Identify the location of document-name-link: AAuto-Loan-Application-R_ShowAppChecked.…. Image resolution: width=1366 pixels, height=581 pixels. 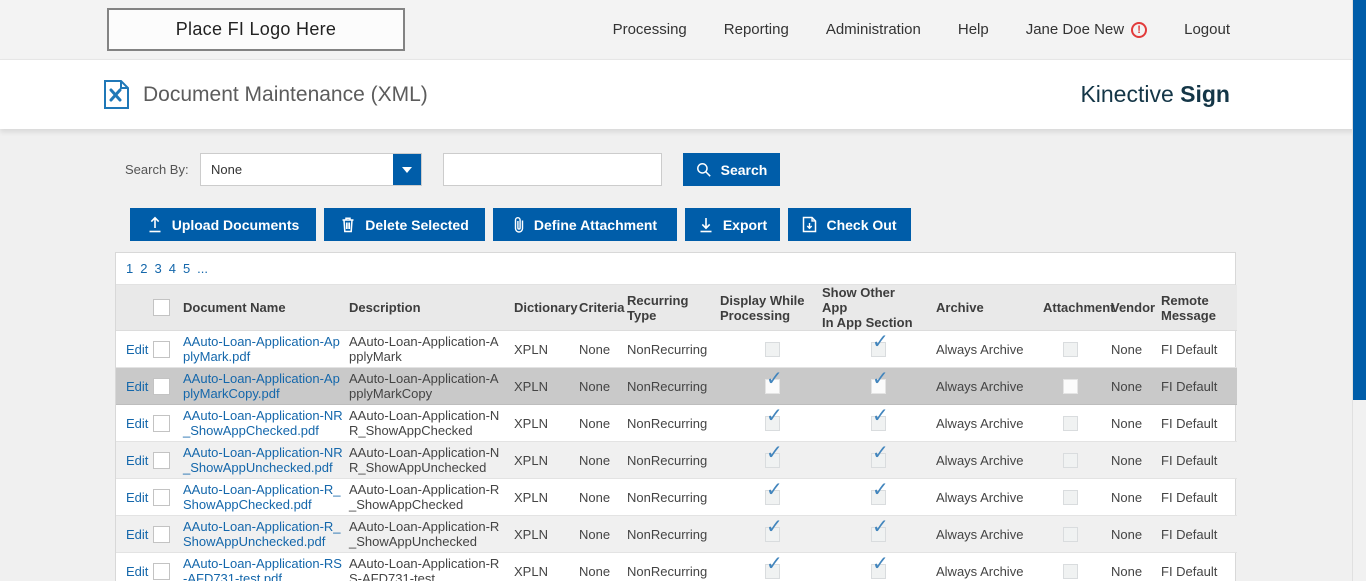
(262, 497).